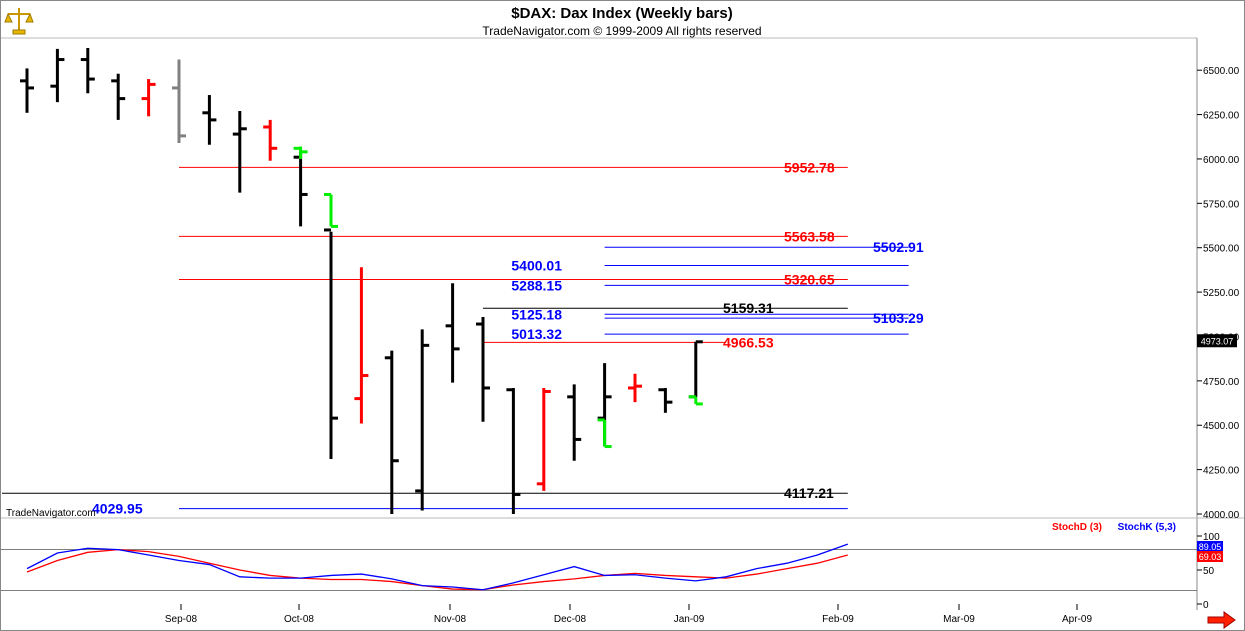  Describe the element at coordinates (299, 619) in the screenshot. I see `x-tick-label: Oct-08` at that location.